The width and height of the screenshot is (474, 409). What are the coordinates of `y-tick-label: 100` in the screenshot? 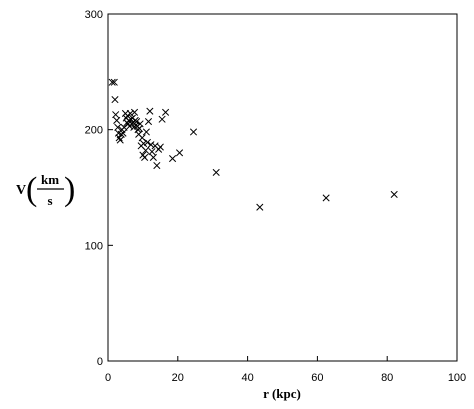 It's located at (94, 246).